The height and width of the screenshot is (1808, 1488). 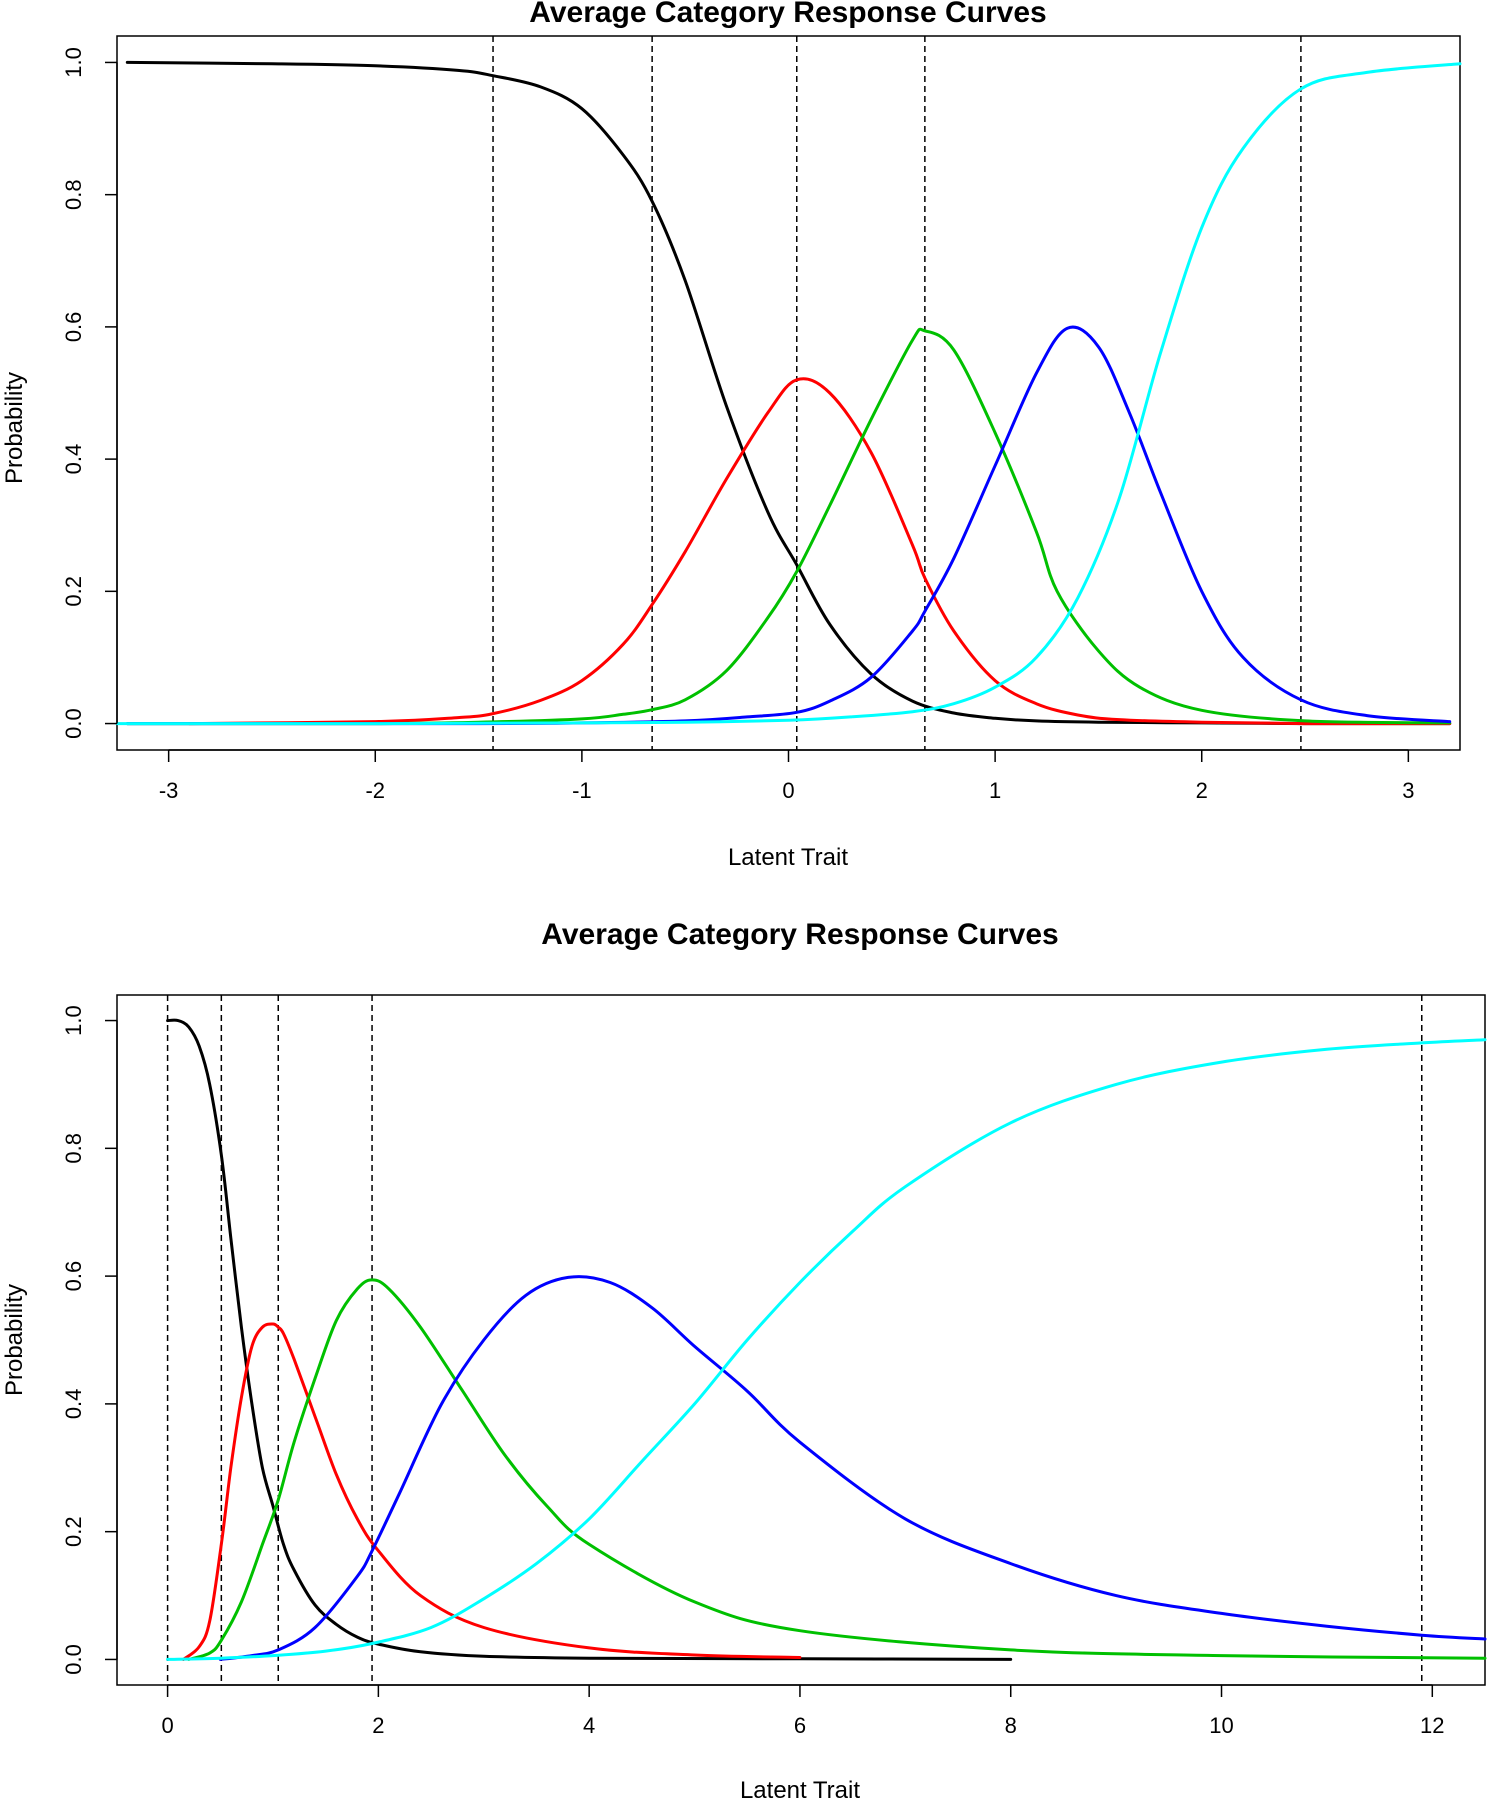 I want to click on y-tick-label-2-2: 0.2, so click(x=73, y=1531).